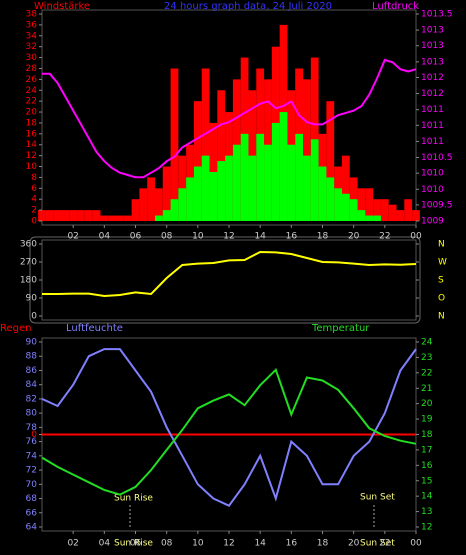 The image size is (466, 555). I want to click on y-tick-label: 88, so click(32, 357).